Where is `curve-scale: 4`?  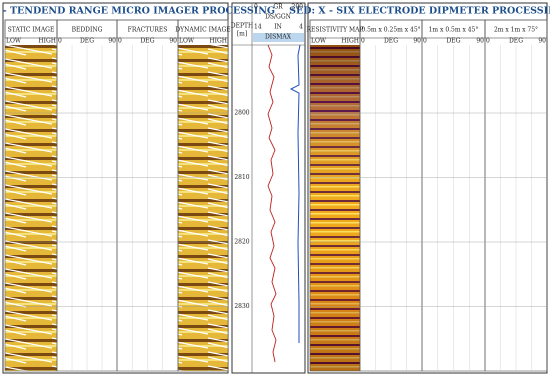 curve-scale: 4 is located at coordinates (301, 27).